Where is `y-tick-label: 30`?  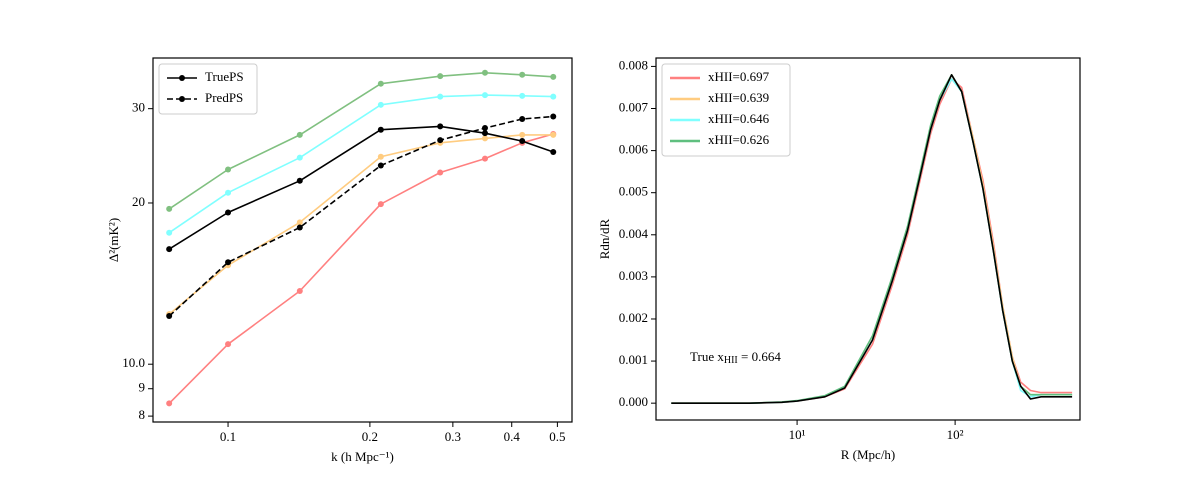 y-tick-label: 30 is located at coordinates (138, 107).